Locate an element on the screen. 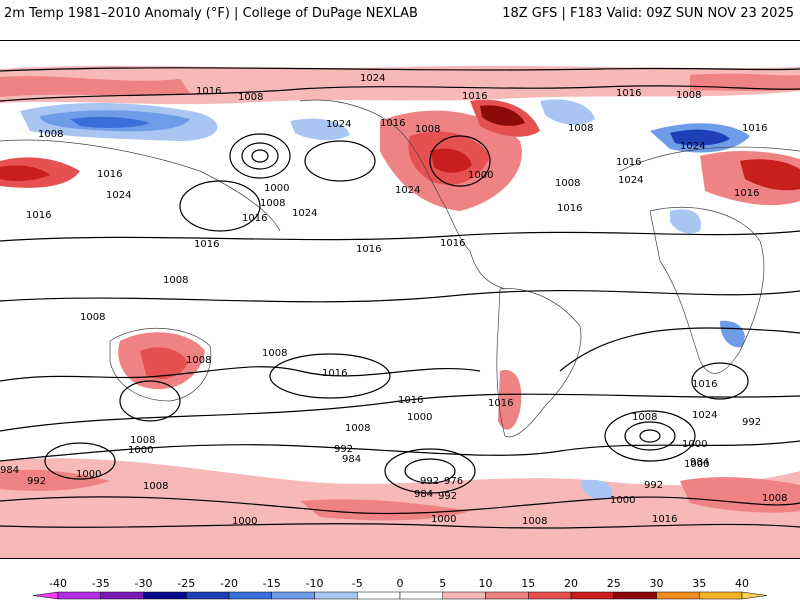  colorbar-tick-label: -30 is located at coordinates (144, 583).